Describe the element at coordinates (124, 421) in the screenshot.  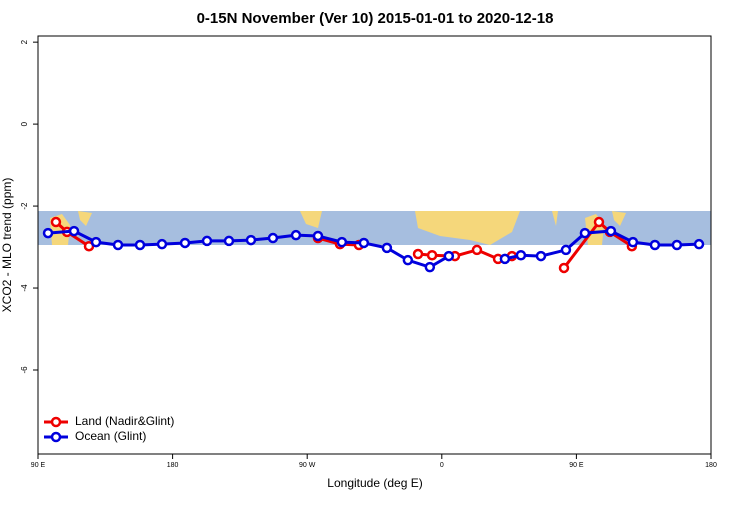
I see `legend-label: Land (Nadir&Glint)` at that location.